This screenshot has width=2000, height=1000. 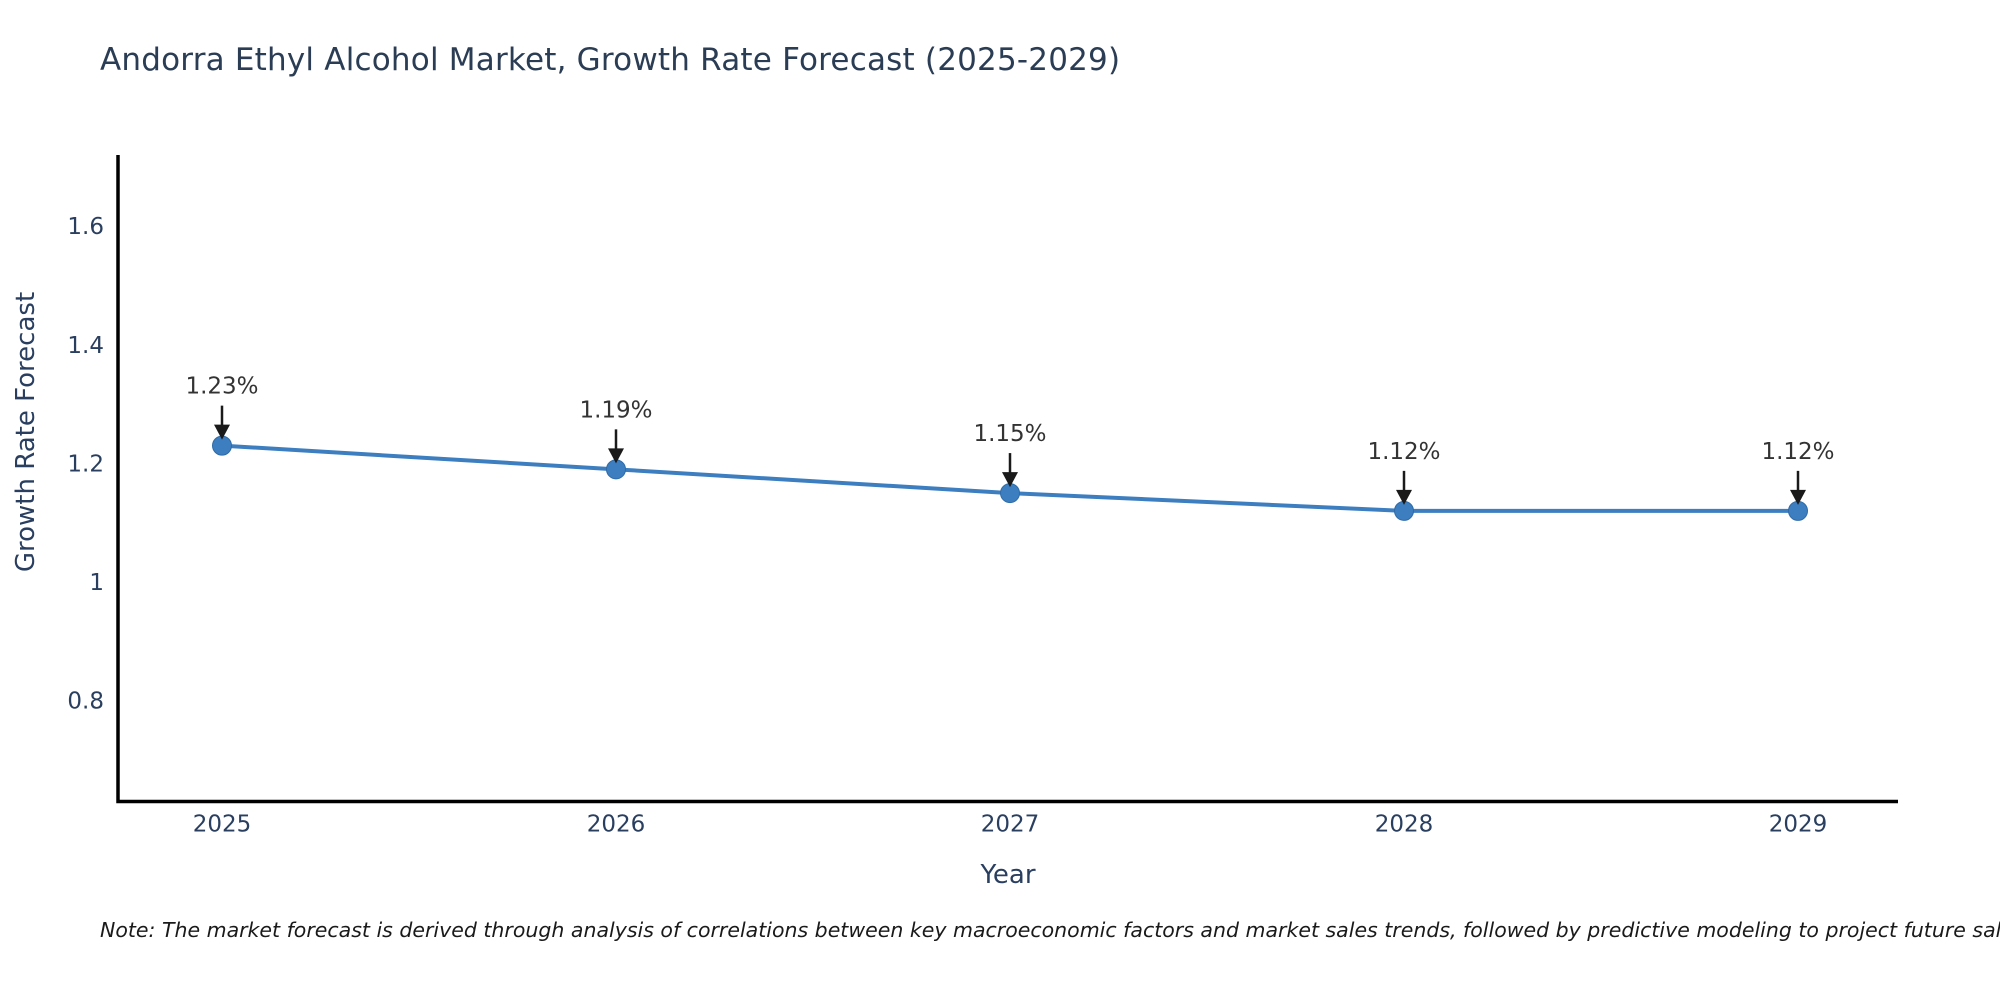 What do you see at coordinates (96, 583) in the screenshot?
I see `y-axis-tick-label: 1` at bounding box center [96, 583].